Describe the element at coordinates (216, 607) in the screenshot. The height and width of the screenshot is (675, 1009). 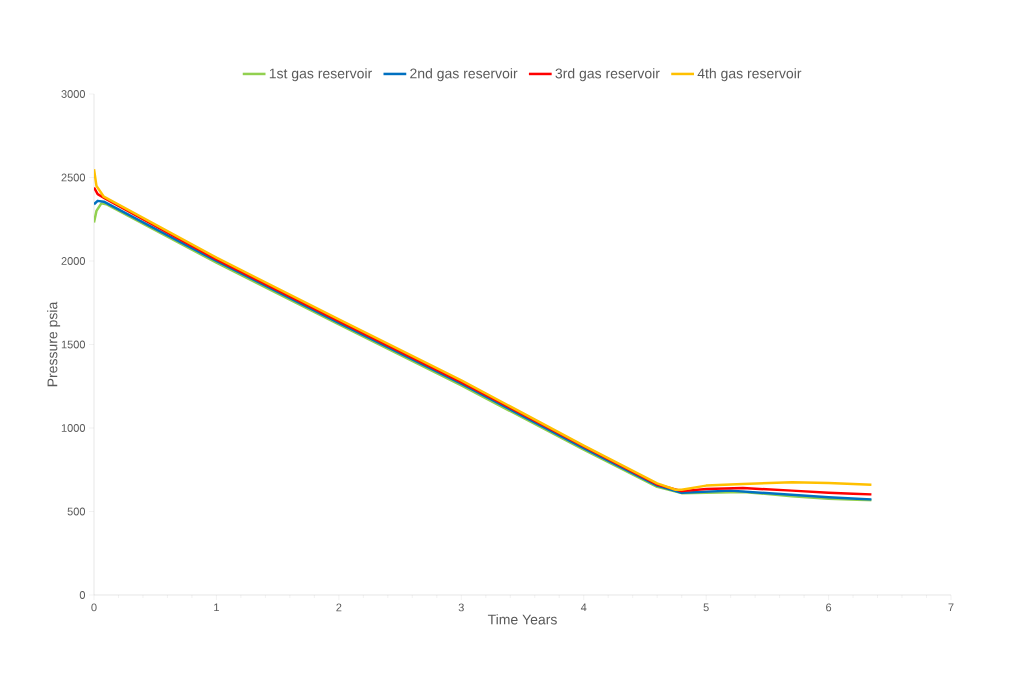
I see `x-tick-label: 1` at that location.